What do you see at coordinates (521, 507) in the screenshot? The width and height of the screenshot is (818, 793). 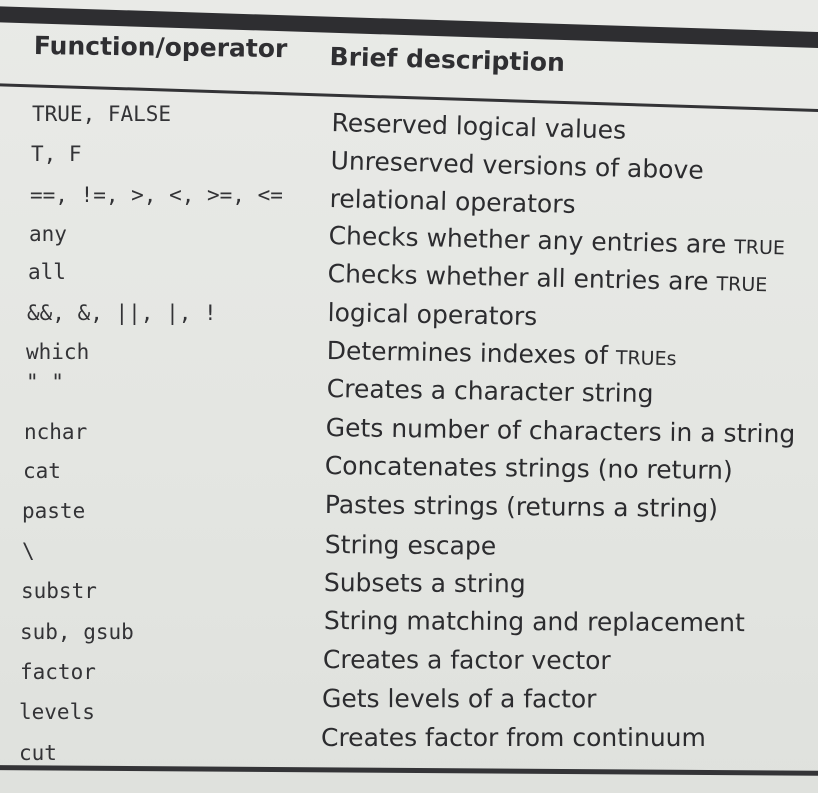 I see `row-description: Pastes strings (returns a string)` at bounding box center [521, 507].